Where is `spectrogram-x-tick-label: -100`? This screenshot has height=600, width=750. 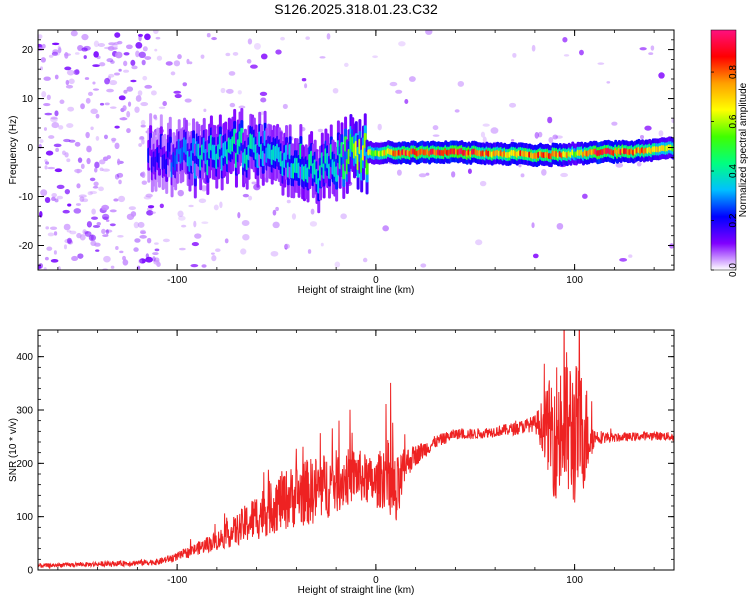
spectrogram-x-tick-label: -100 is located at coordinates (177, 280).